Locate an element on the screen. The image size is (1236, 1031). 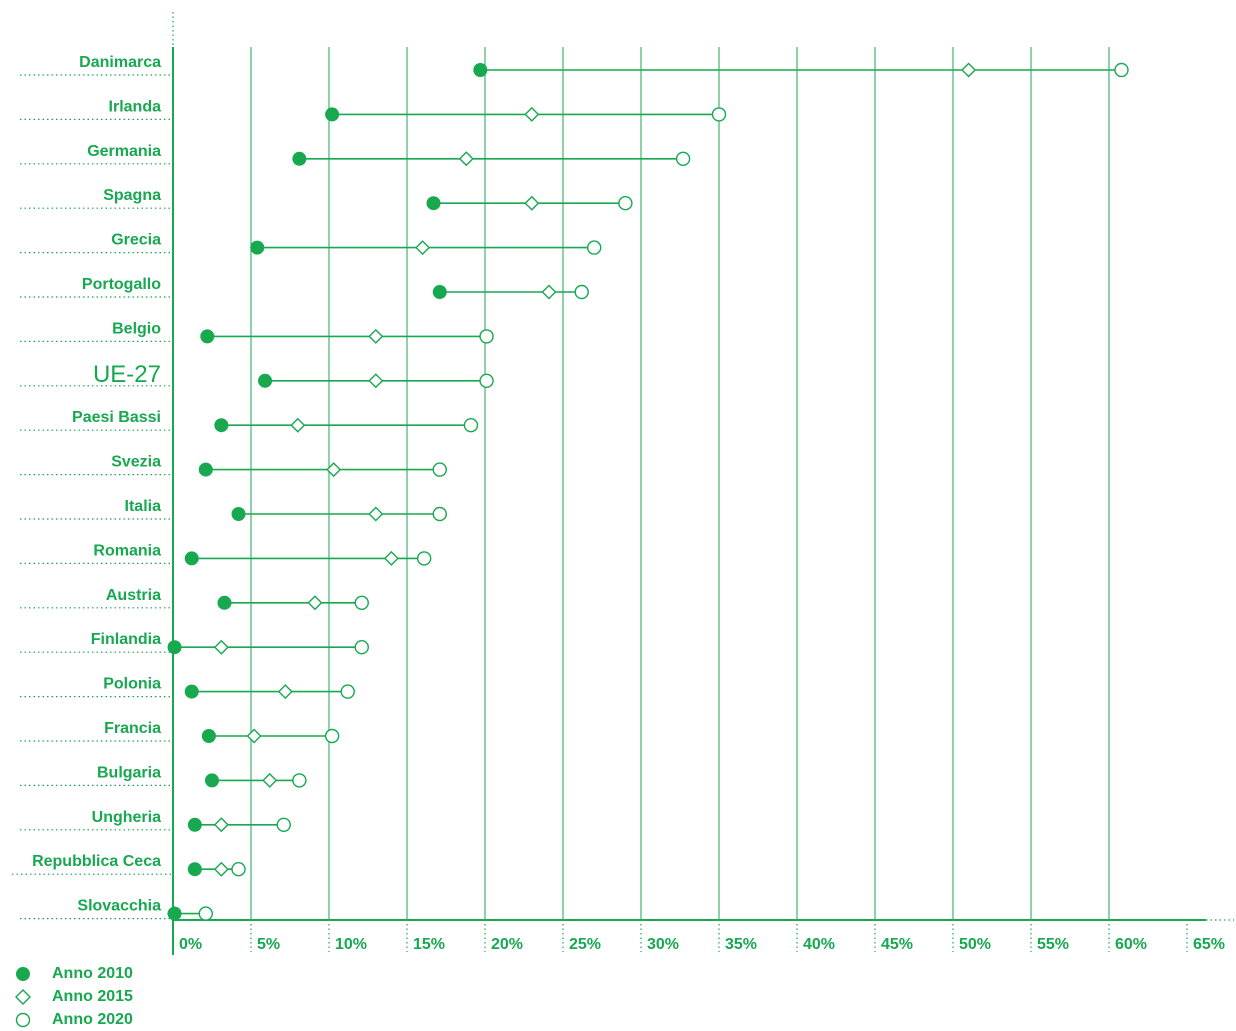
legend-label-2020: Anno 2020 is located at coordinates (92, 1019).